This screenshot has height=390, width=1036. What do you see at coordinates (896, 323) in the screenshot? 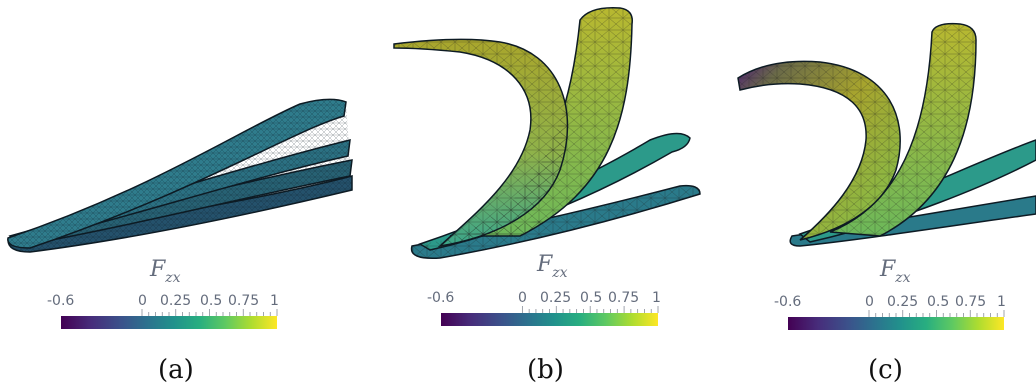
I see `panel-c-colorbar-gradient` at bounding box center [896, 323].